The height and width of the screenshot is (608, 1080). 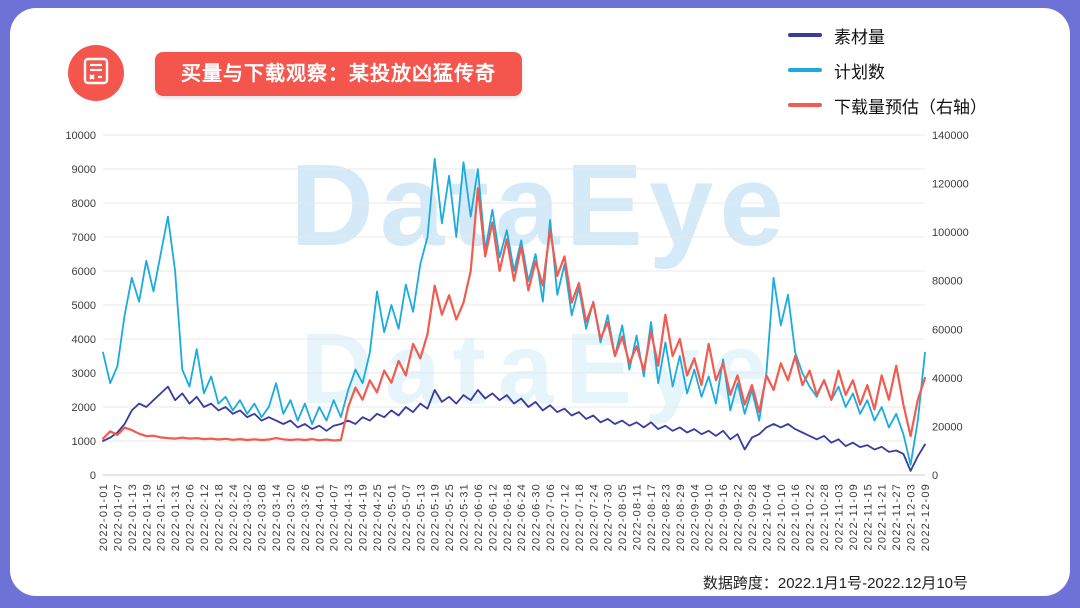 I want to click on svg-text: 2022-08-23, so click(x=666, y=517).